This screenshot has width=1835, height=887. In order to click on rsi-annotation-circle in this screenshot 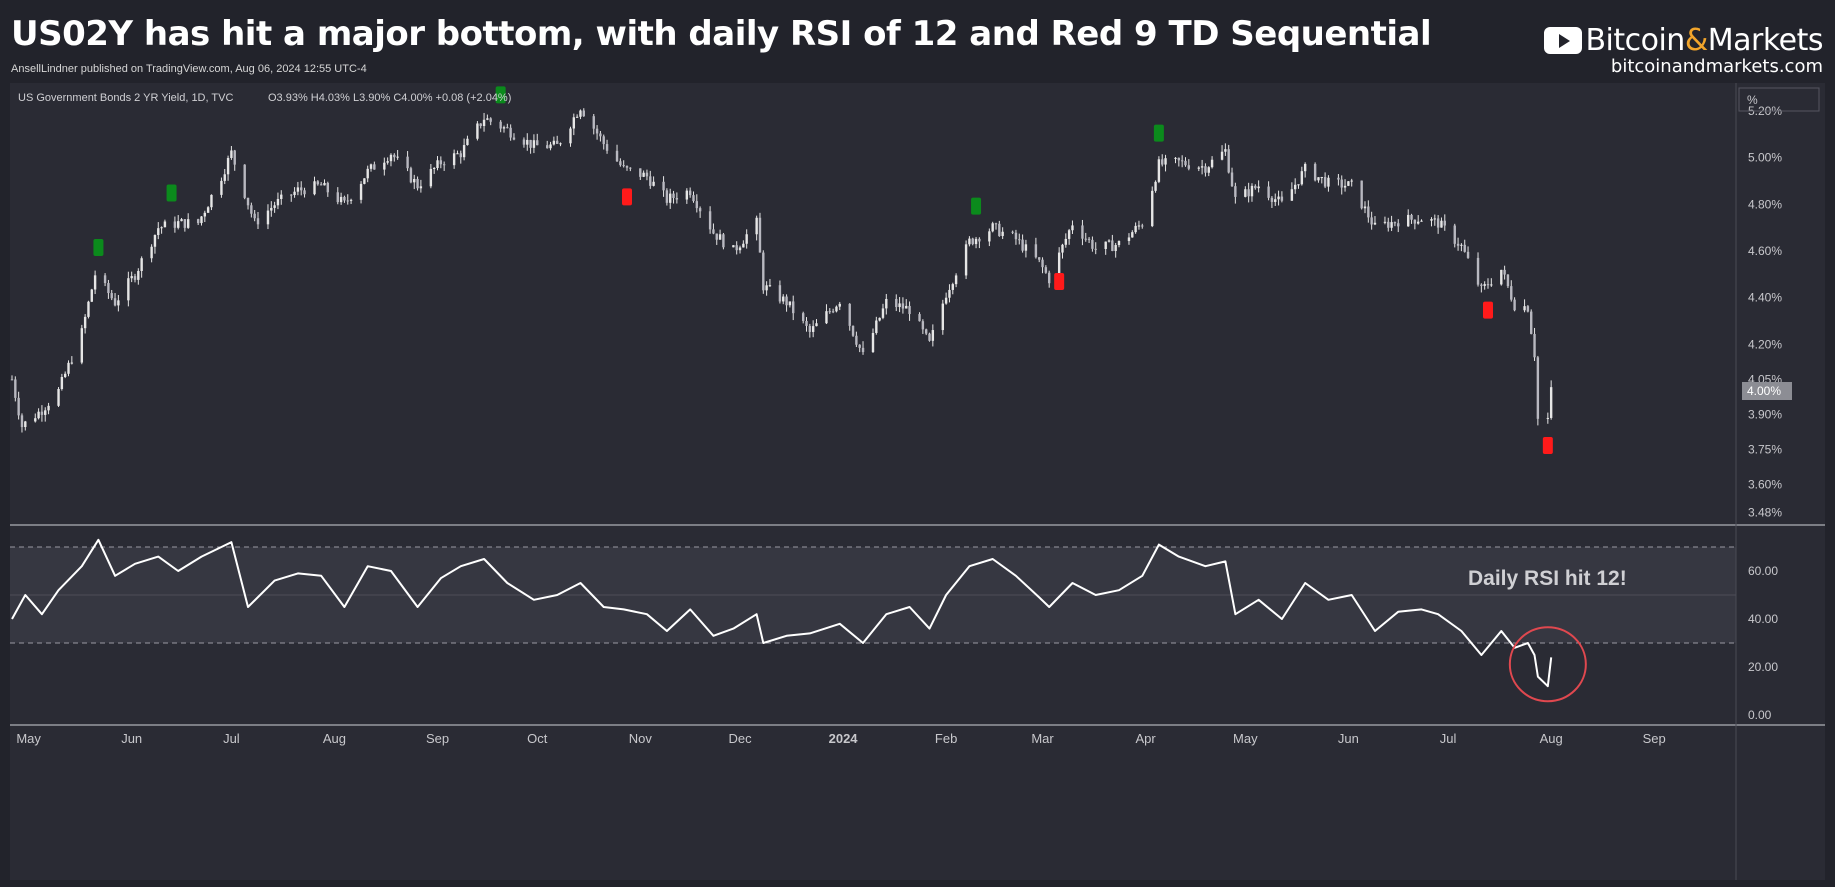, I will do `click(1547, 664)`.